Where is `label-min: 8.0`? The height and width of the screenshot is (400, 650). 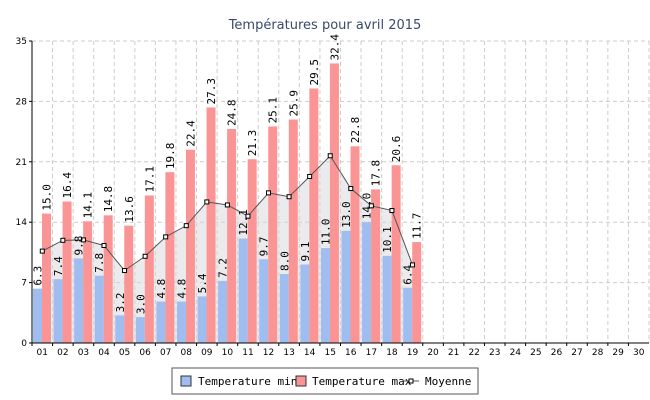
label-min: 8.0 is located at coordinates (284, 261).